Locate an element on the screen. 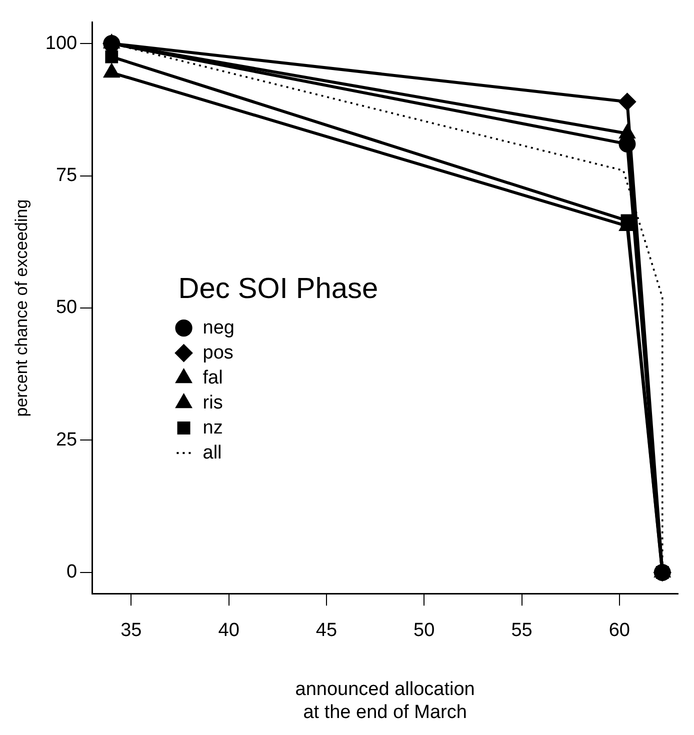 The height and width of the screenshot is (735, 694). y-tick-label: 25 is located at coordinates (67, 439).